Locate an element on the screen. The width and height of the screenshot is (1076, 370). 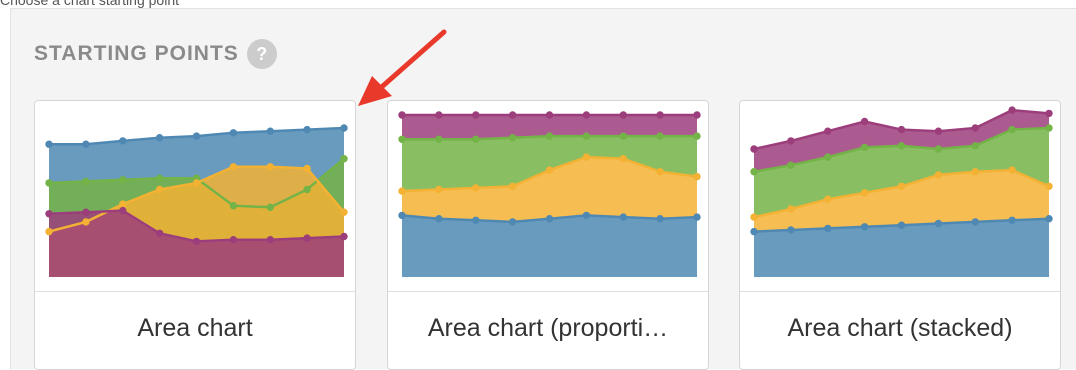
section-header: STARTING POINTS ? is located at coordinates (155, 54).